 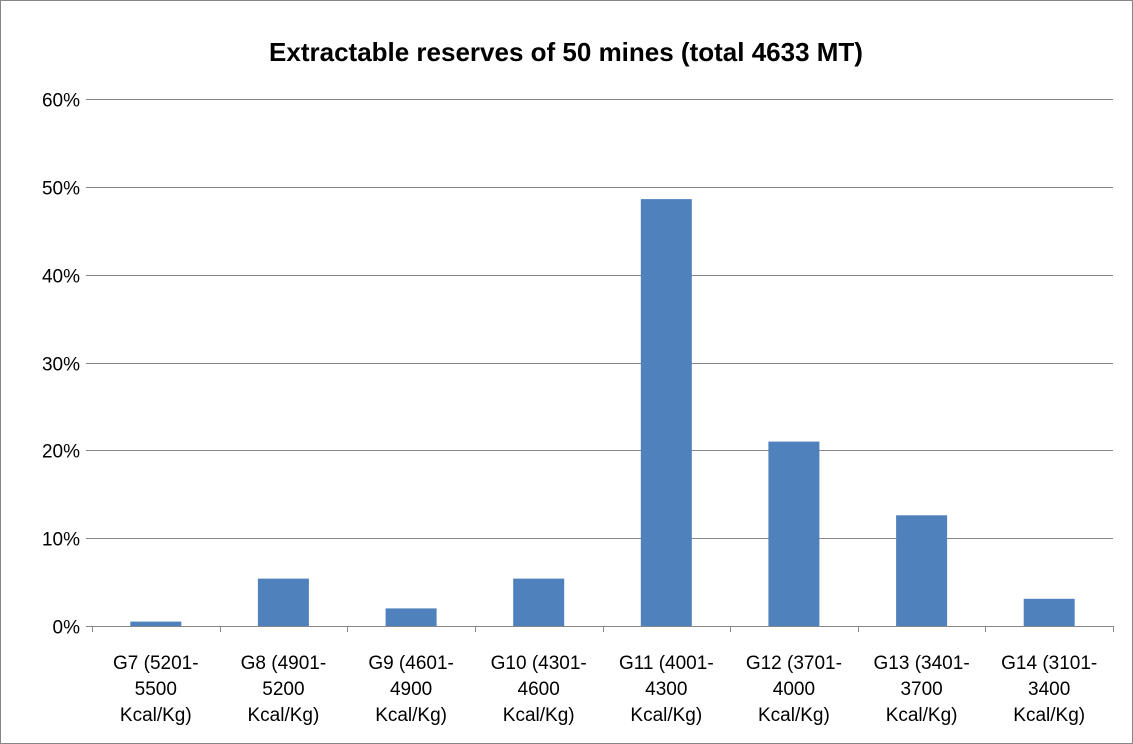 What do you see at coordinates (284, 689) in the screenshot?
I see `x-tick-label: G8 (4901-5200 Kcal/Kg)` at bounding box center [284, 689].